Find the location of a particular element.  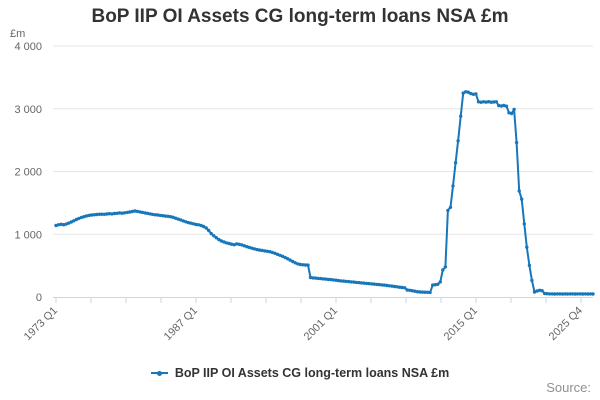

x-axis-ticks is located at coordinates (318, 300).